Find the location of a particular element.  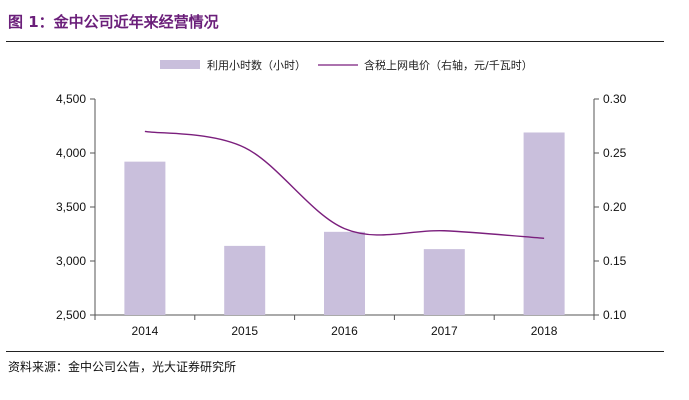

source-note: 资料来源：金中公司公告，光大证券研究所 is located at coordinates (122, 367).